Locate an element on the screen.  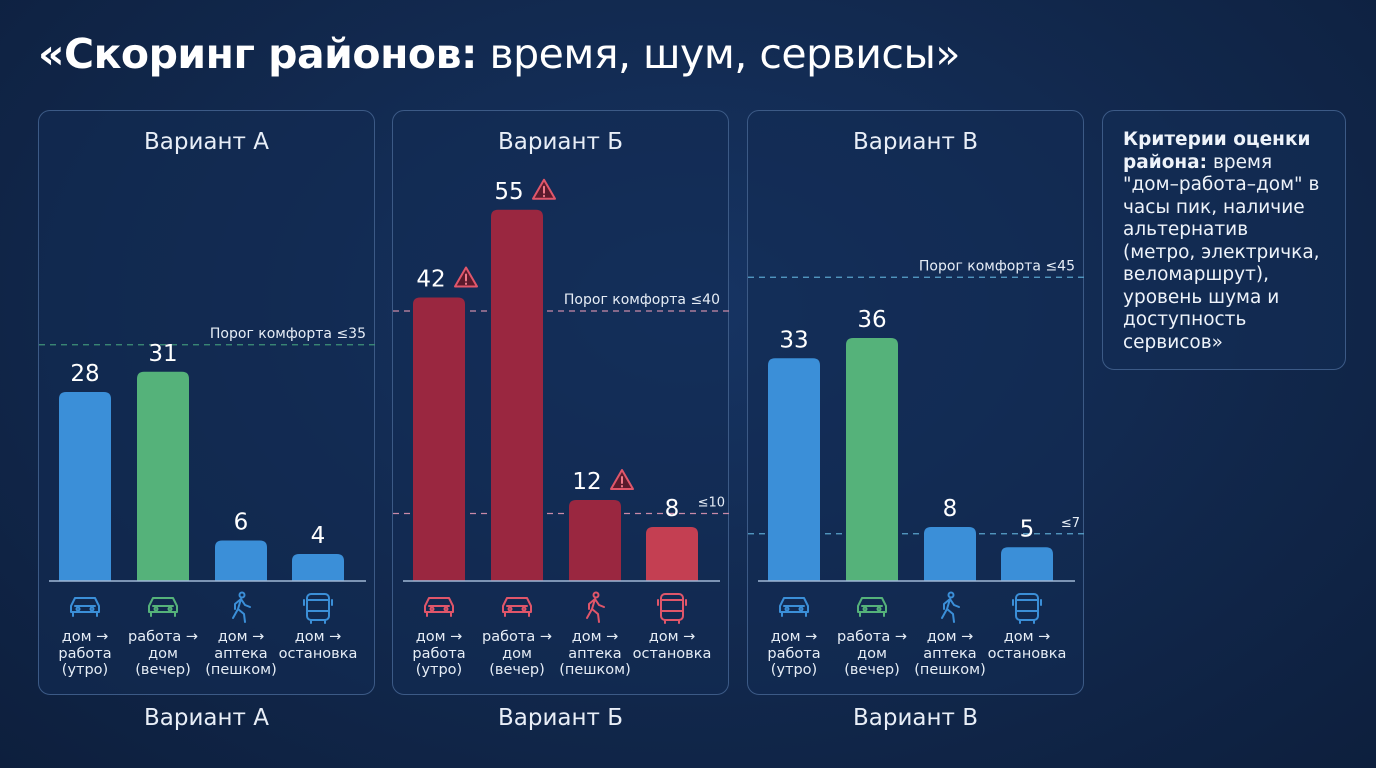
value-label: 6 is located at coordinates (241, 523).